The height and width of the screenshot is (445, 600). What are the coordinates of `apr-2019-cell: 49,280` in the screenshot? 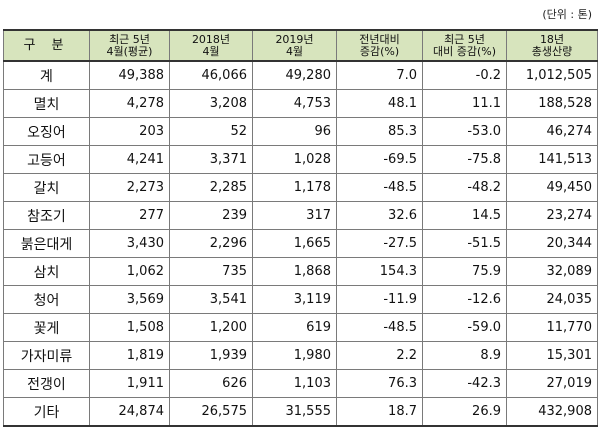 It's located at (294, 75).